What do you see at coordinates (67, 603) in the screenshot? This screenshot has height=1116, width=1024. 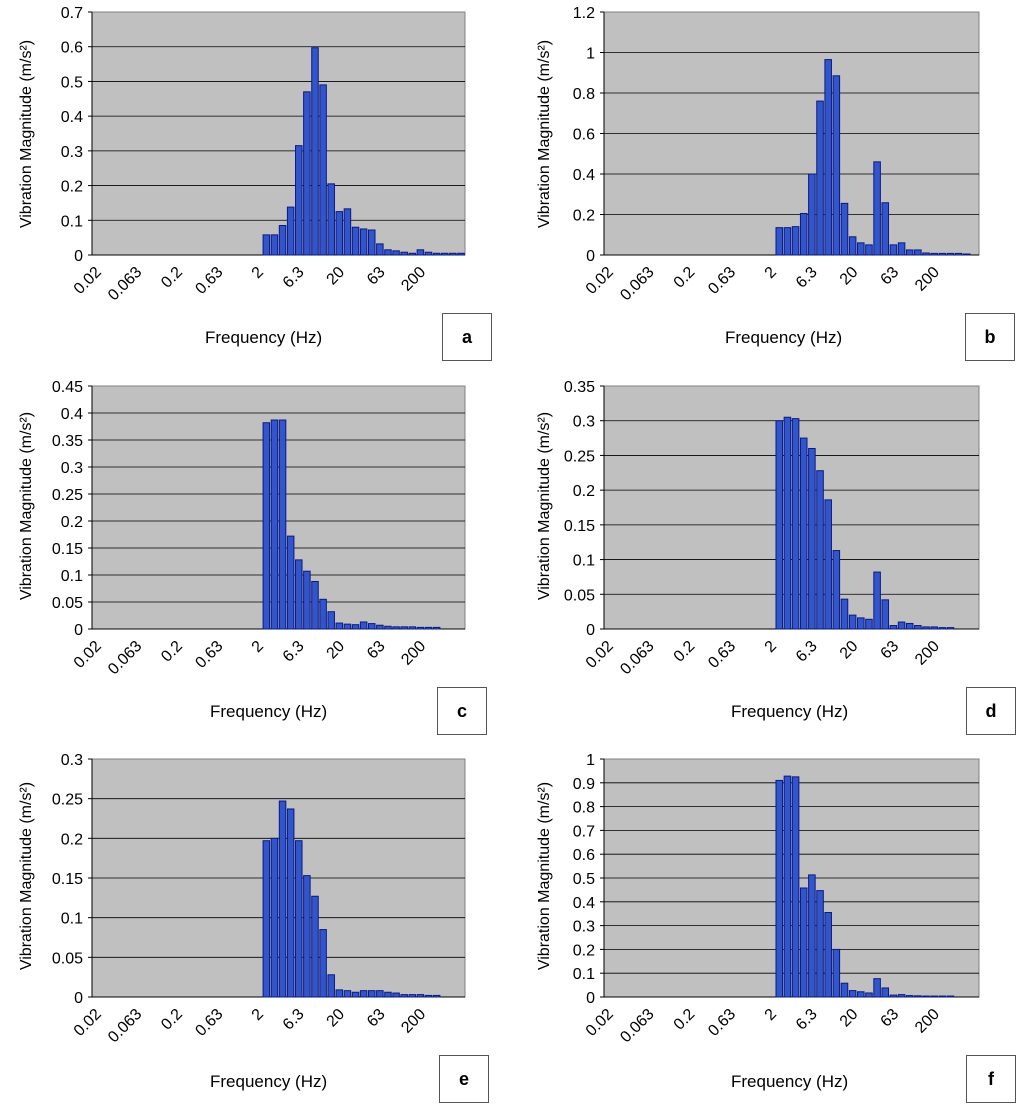 I see `y-tick-label: 0.05` at bounding box center [67, 603].